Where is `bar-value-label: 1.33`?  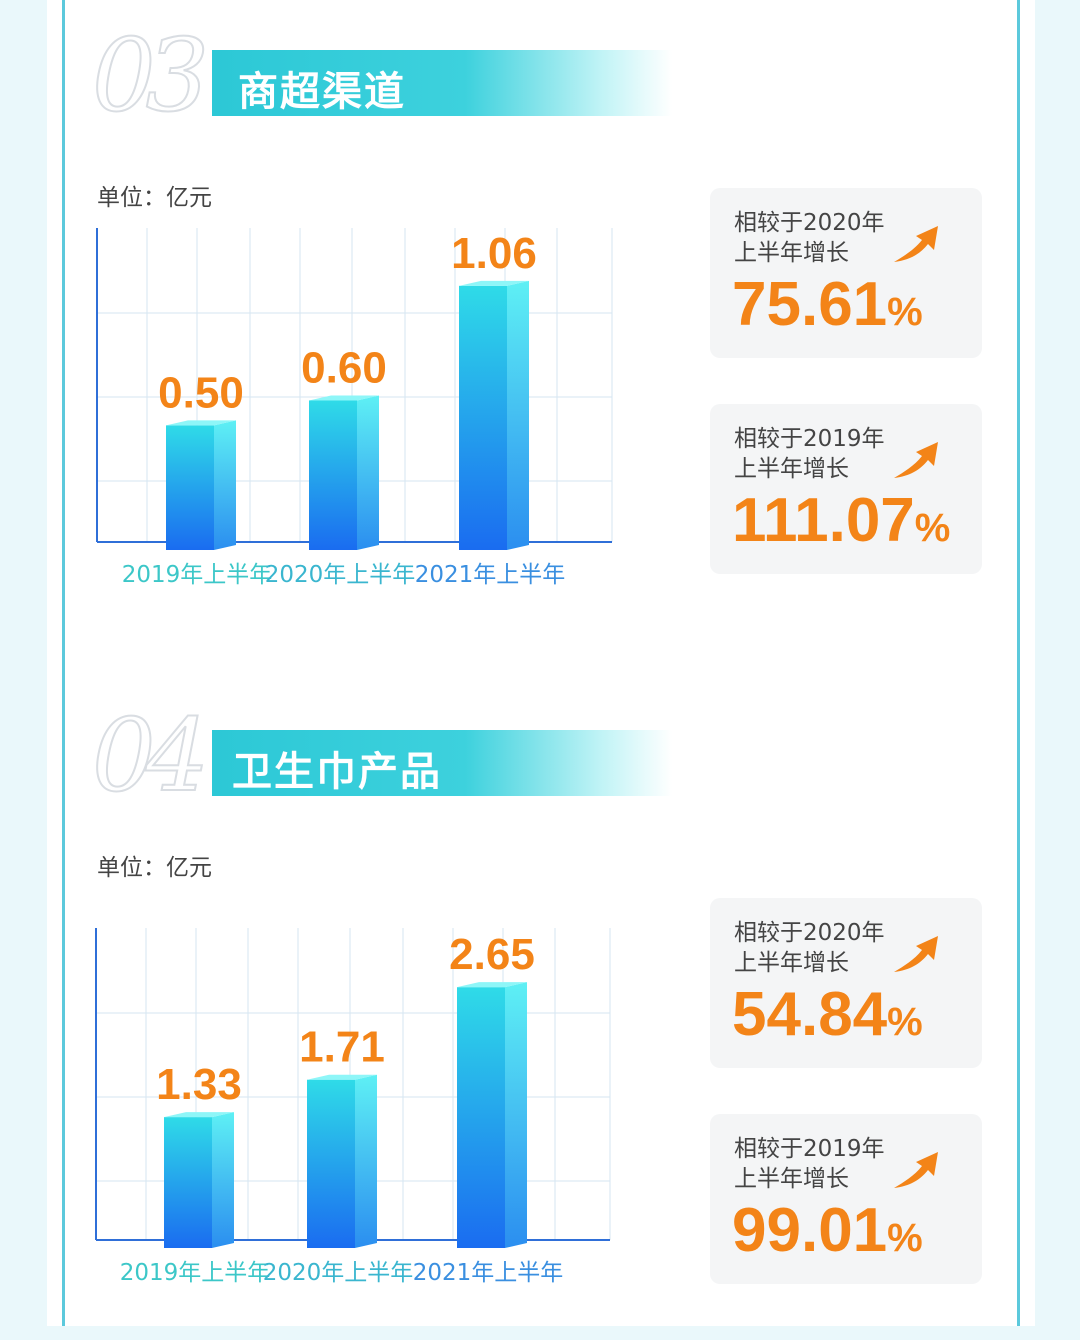 bar-value-label: 1.33 is located at coordinates (199, 1084).